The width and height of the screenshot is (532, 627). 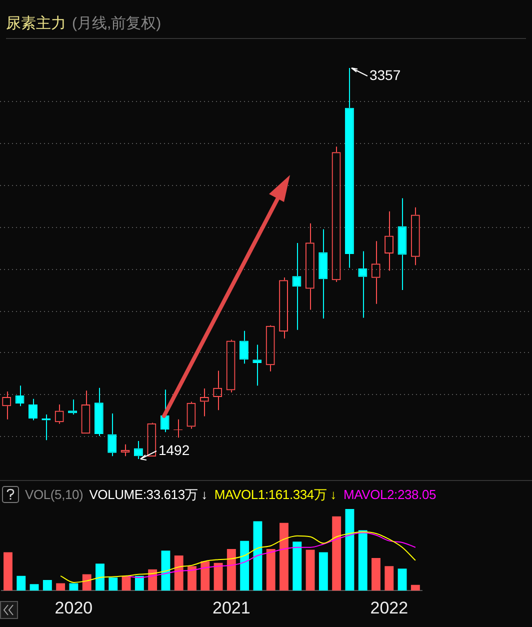 I want to click on legend-title: VOL(5,10), so click(x=54, y=494).